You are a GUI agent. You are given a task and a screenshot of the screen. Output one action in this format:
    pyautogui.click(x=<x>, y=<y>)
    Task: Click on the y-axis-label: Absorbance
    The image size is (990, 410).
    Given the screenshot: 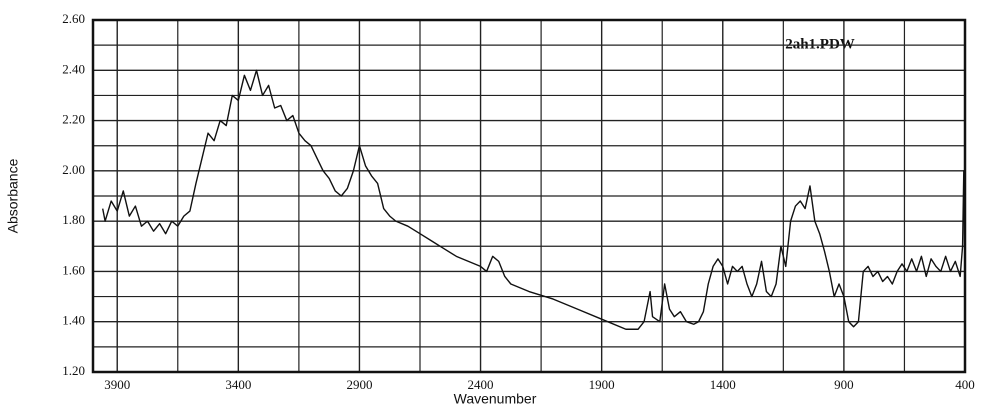 What is the action you would take?
    pyautogui.click(x=13, y=195)
    